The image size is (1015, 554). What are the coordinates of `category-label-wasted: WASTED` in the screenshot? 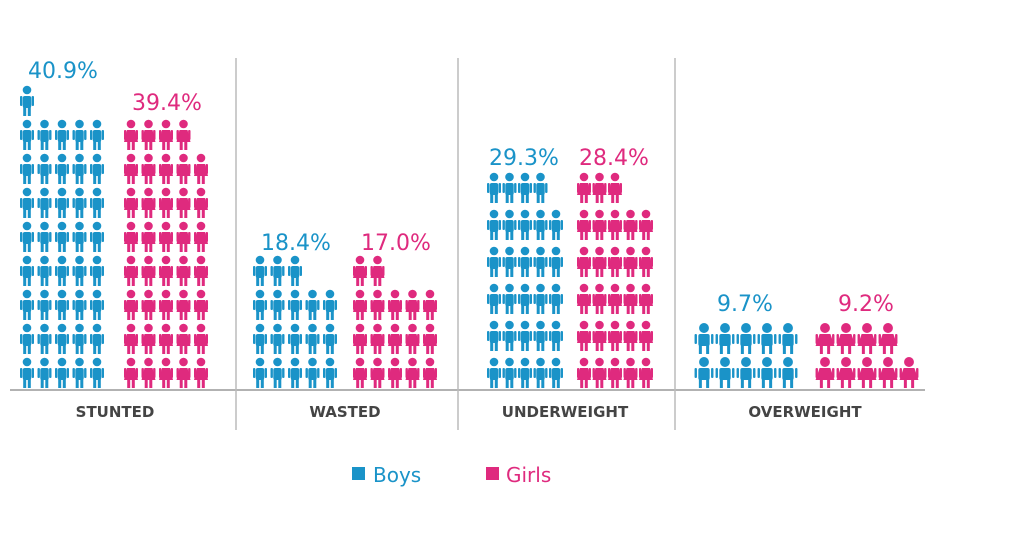 It's located at (344, 412).